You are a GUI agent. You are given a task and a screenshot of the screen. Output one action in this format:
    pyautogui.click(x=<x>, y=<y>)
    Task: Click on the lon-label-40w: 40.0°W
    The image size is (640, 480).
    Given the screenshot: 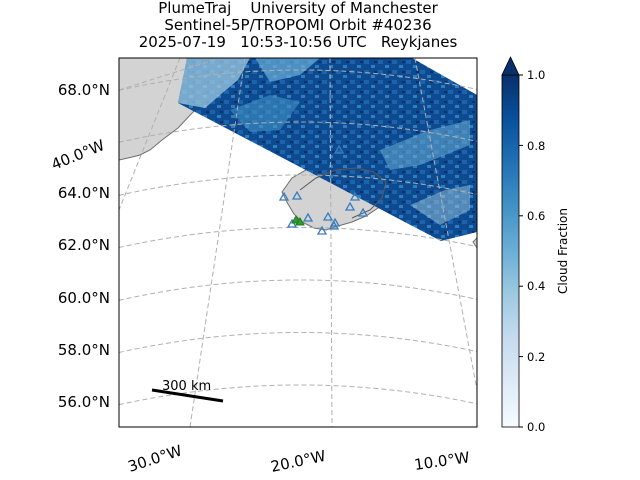 What is the action you would take?
    pyautogui.click(x=78, y=155)
    